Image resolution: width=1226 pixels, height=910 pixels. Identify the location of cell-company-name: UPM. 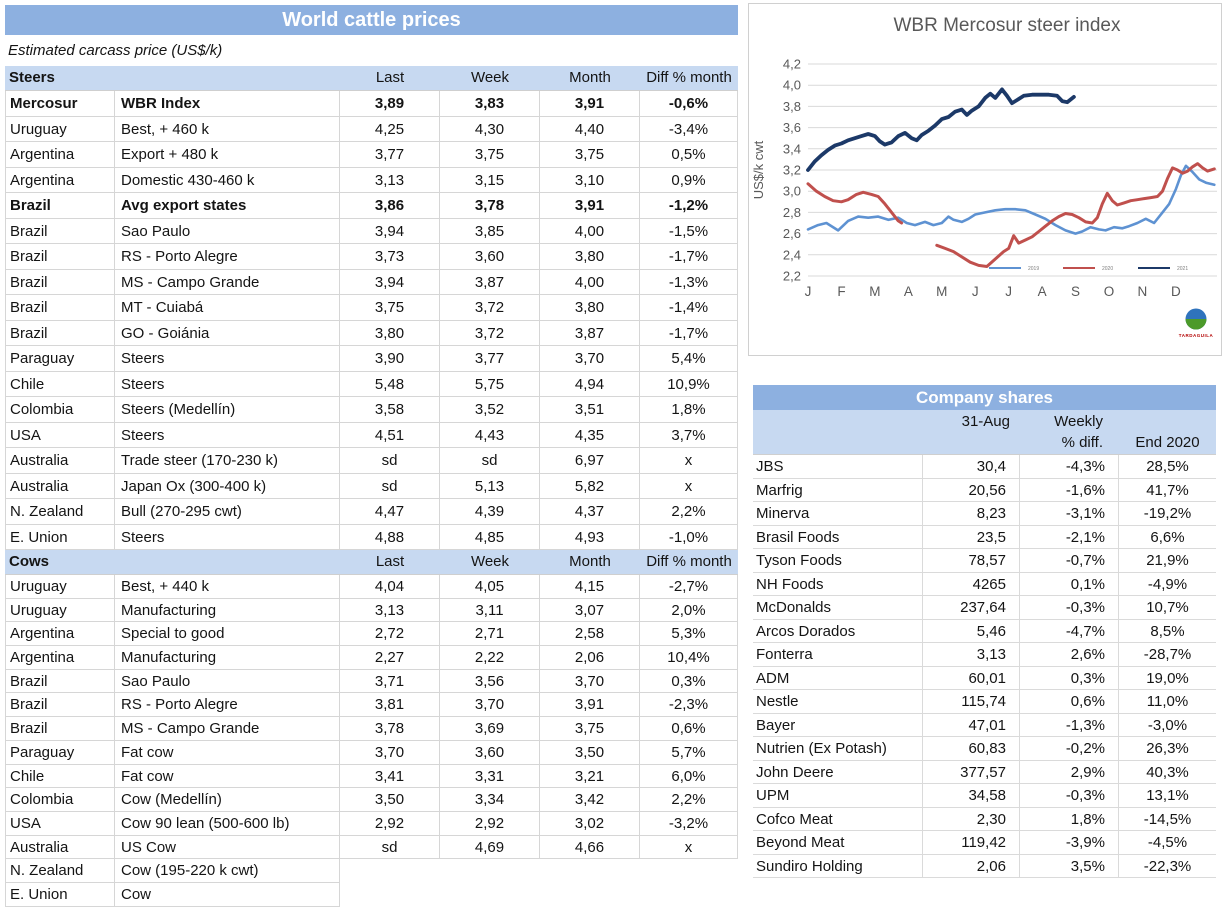
(838, 796).